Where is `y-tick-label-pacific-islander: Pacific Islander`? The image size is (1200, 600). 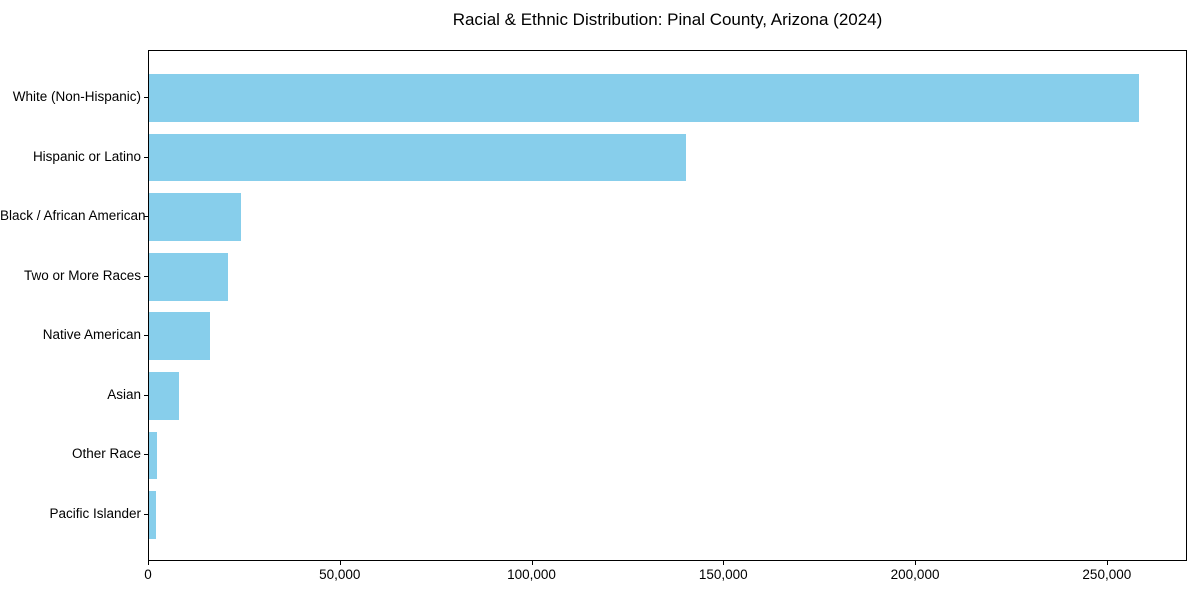 y-tick-label-pacific-islander: Pacific Islander is located at coordinates (95, 513).